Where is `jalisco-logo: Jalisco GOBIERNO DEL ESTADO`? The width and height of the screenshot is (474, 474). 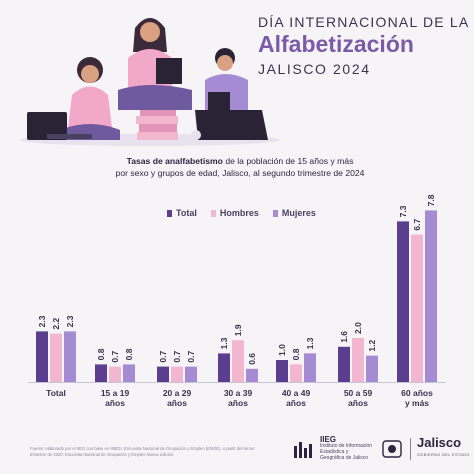 jalisco-logo: Jalisco GOBIERNO DEL ESTADO is located at coordinates (443, 448).